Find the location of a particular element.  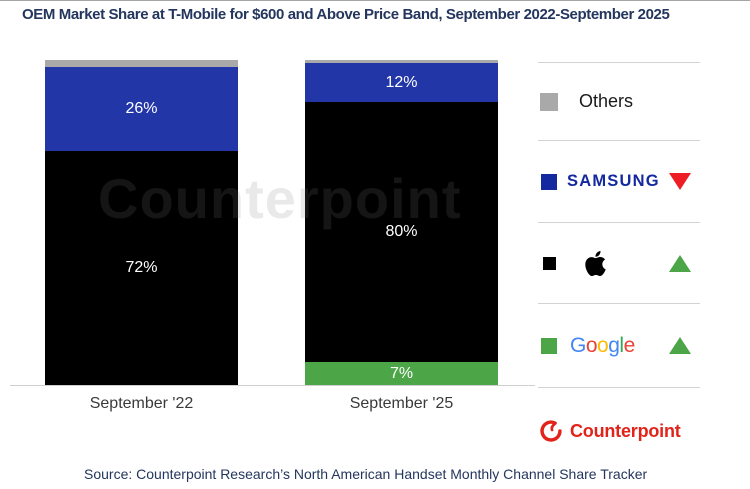

counterpoint-logo: Counterpoint is located at coordinates (610, 431).